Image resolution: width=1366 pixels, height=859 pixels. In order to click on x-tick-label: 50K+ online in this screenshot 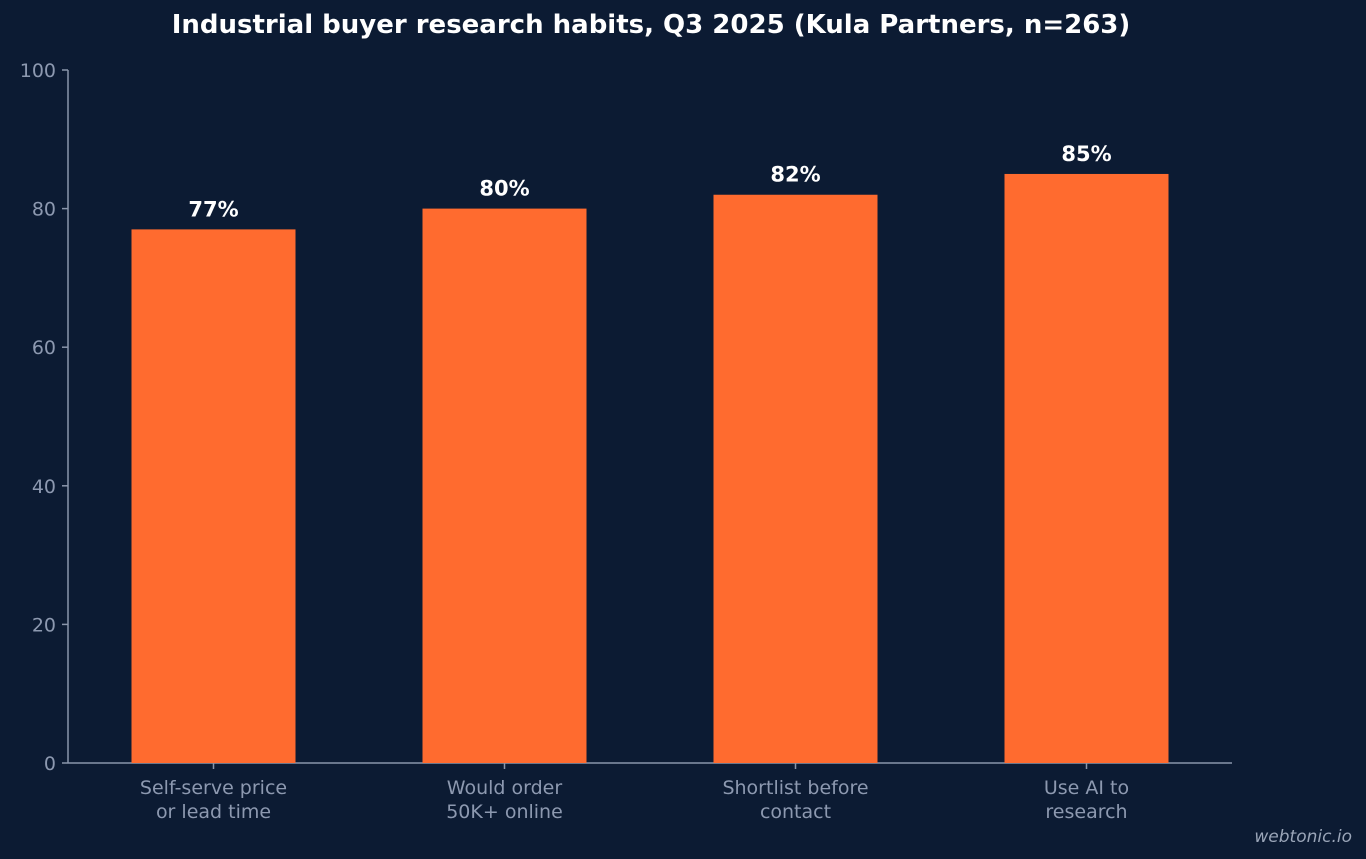, I will do `click(504, 812)`.